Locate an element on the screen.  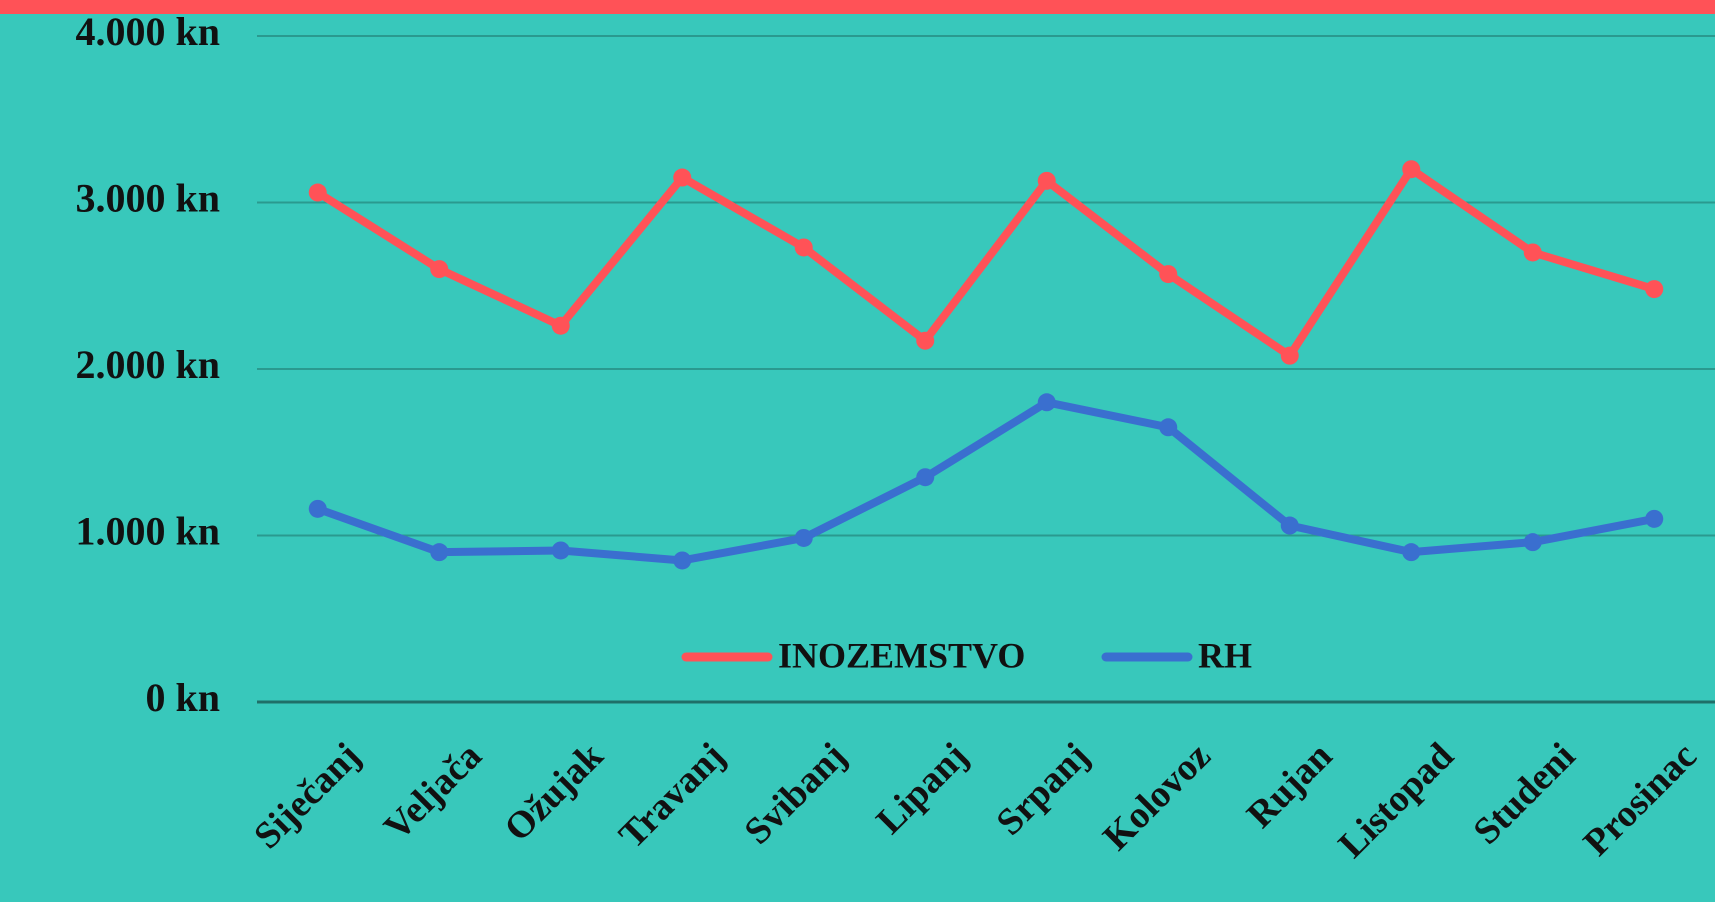
y-tick-label: 3.000 kn is located at coordinates (148, 198).